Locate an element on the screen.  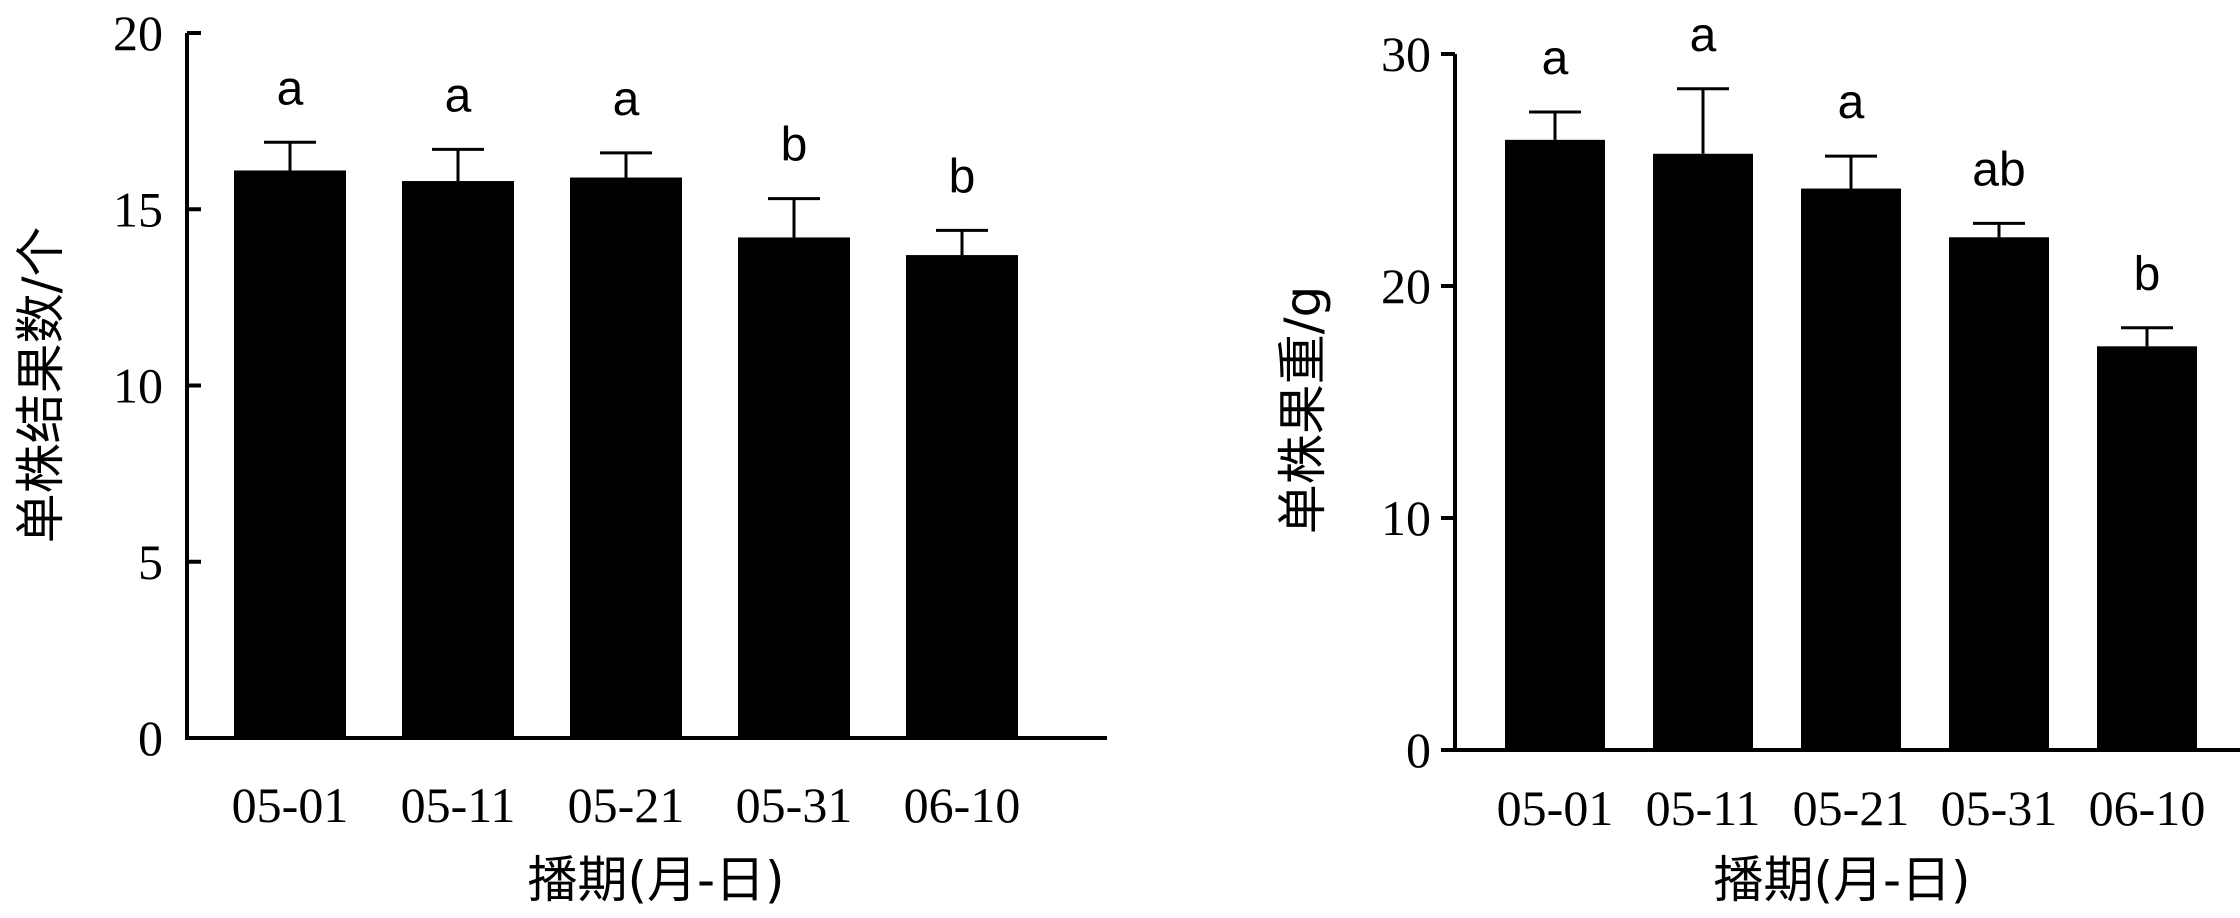
y-tick-label: 30 is located at coordinates (1406, 54).